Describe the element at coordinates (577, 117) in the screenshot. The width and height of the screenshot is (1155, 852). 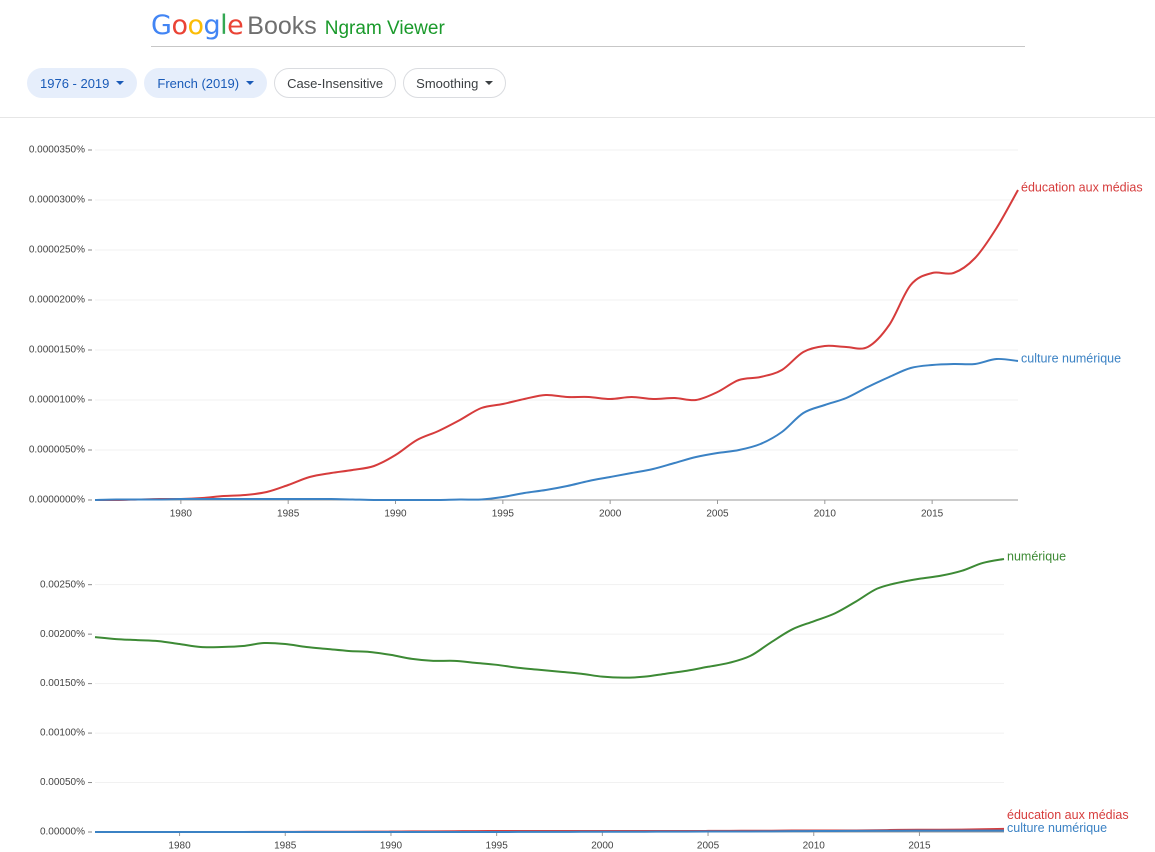
I see `divider` at that location.